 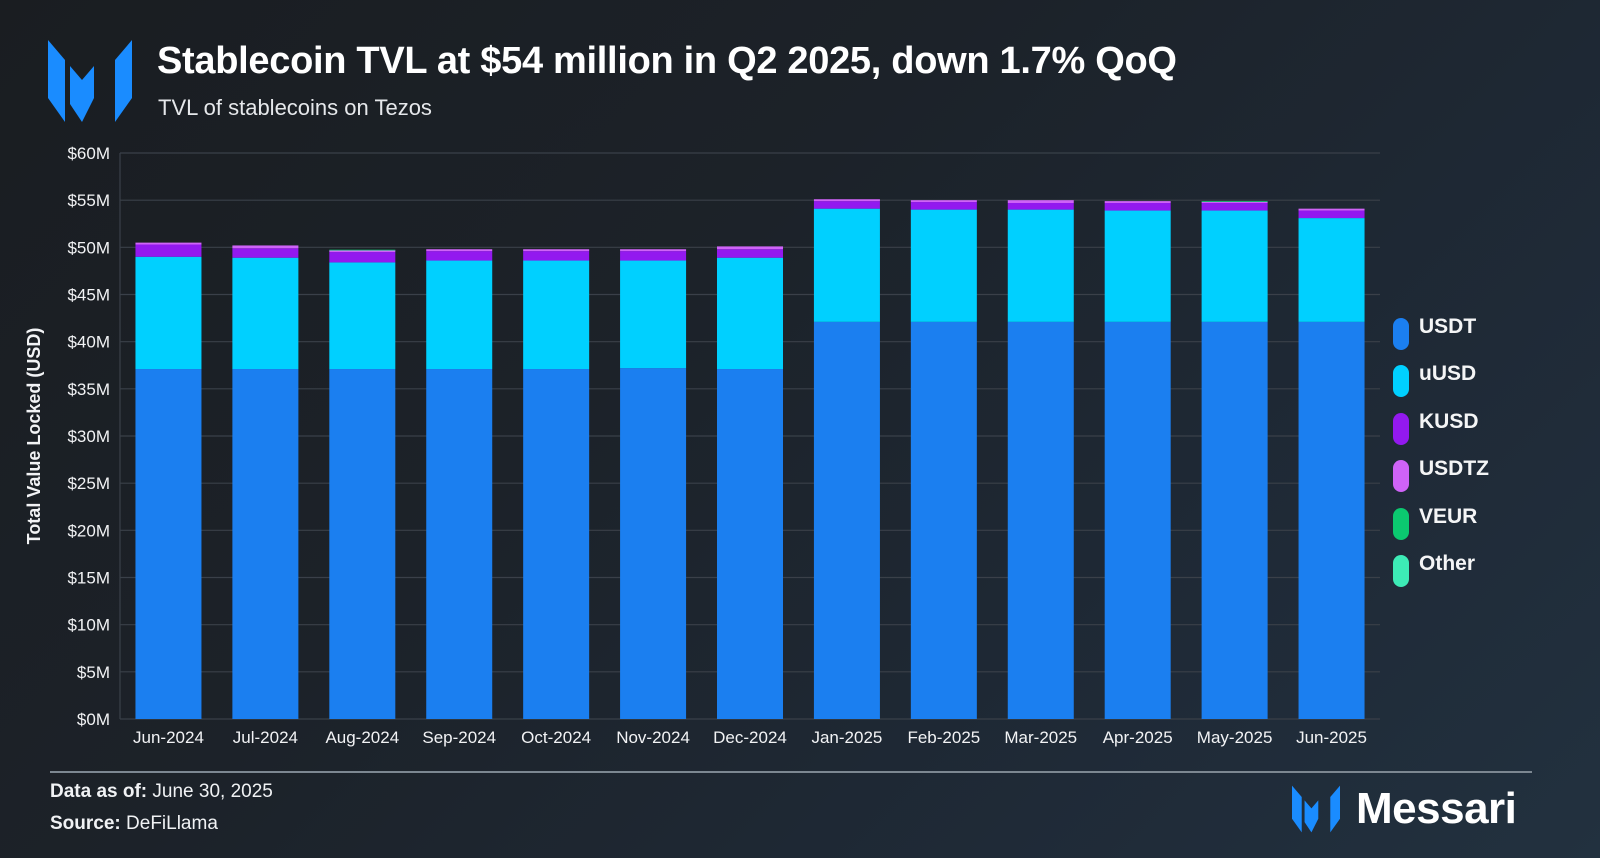 What do you see at coordinates (295, 107) in the screenshot?
I see `chart-subtitle: TVL of stablecoins on Tezos` at bounding box center [295, 107].